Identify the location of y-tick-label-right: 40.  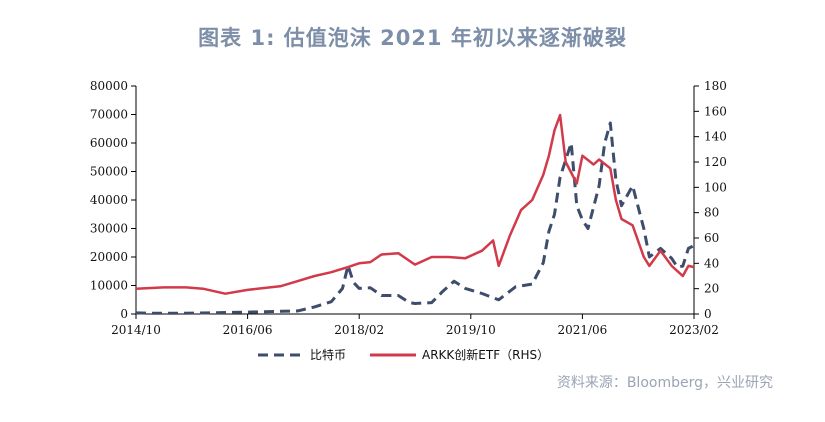
(711, 263).